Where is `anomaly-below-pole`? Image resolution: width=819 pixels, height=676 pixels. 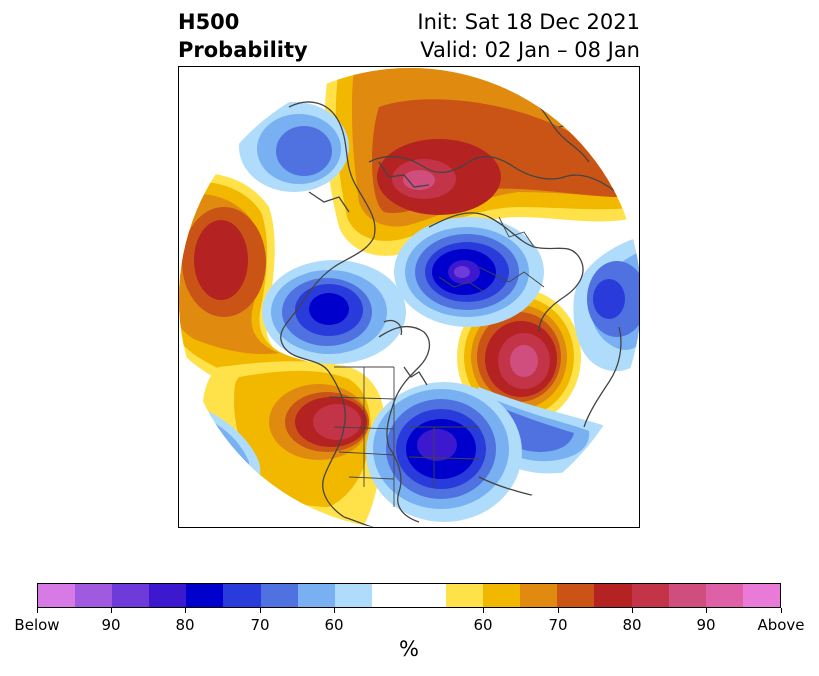
anomaly-below-pole is located at coordinates (469, 272).